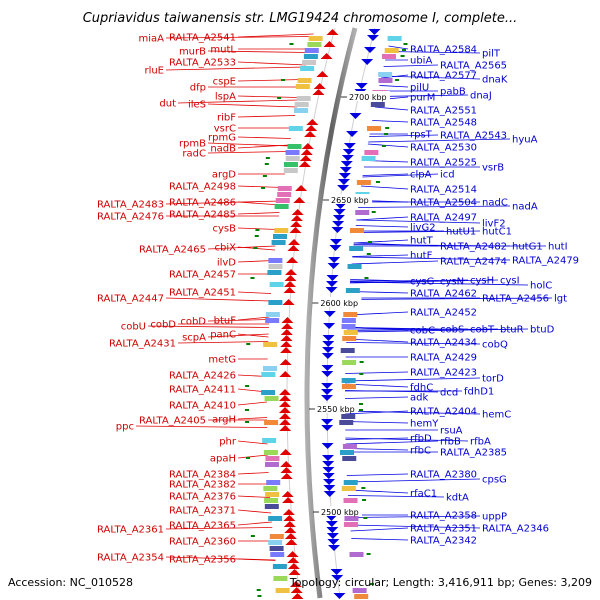  I want to click on gene-label-right: purM, so click(422, 98).